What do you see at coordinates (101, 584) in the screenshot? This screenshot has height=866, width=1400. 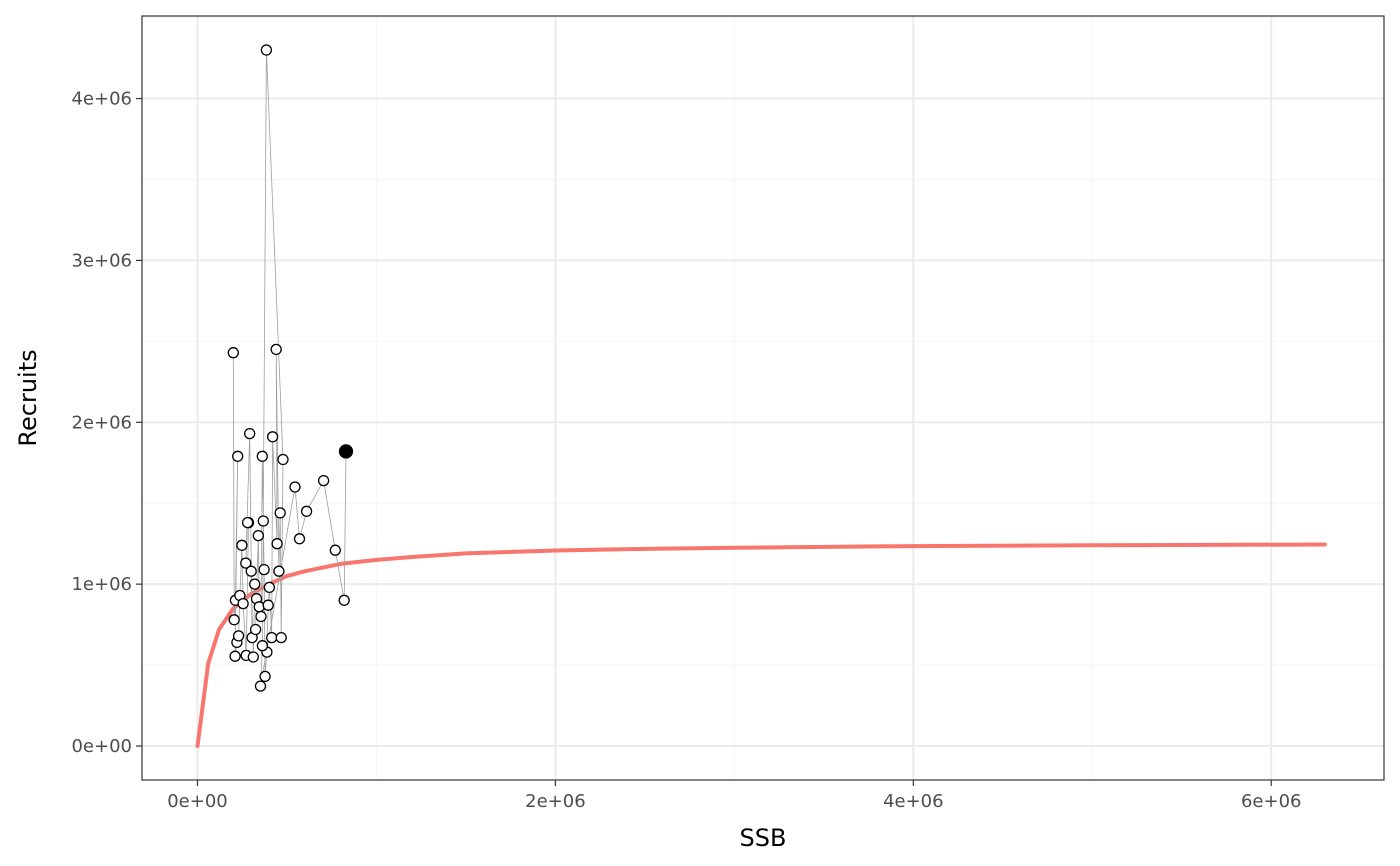 I see `y-tick-label: 1e+06` at bounding box center [101, 584].